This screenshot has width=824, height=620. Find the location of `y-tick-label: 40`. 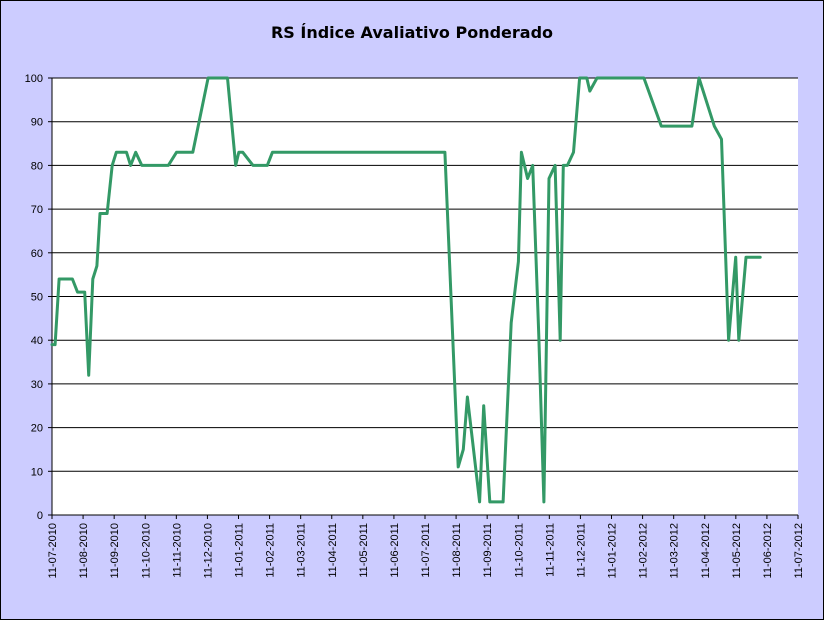

y-tick-label: 40 is located at coordinates (37, 341).